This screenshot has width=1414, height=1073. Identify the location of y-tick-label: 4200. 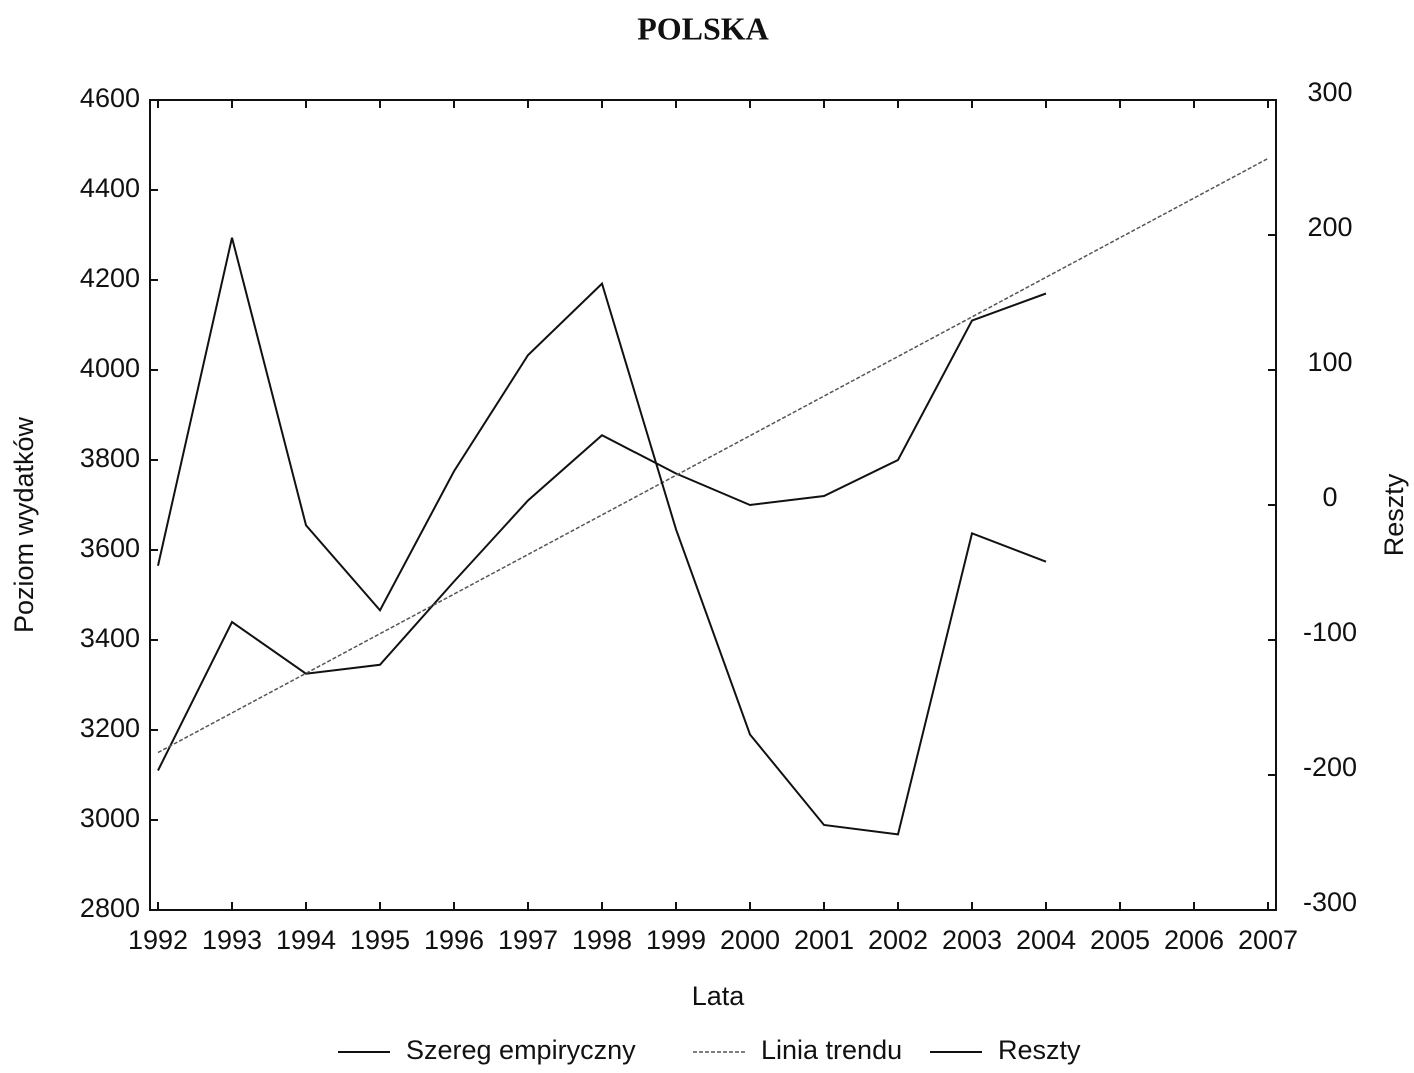
(110, 278).